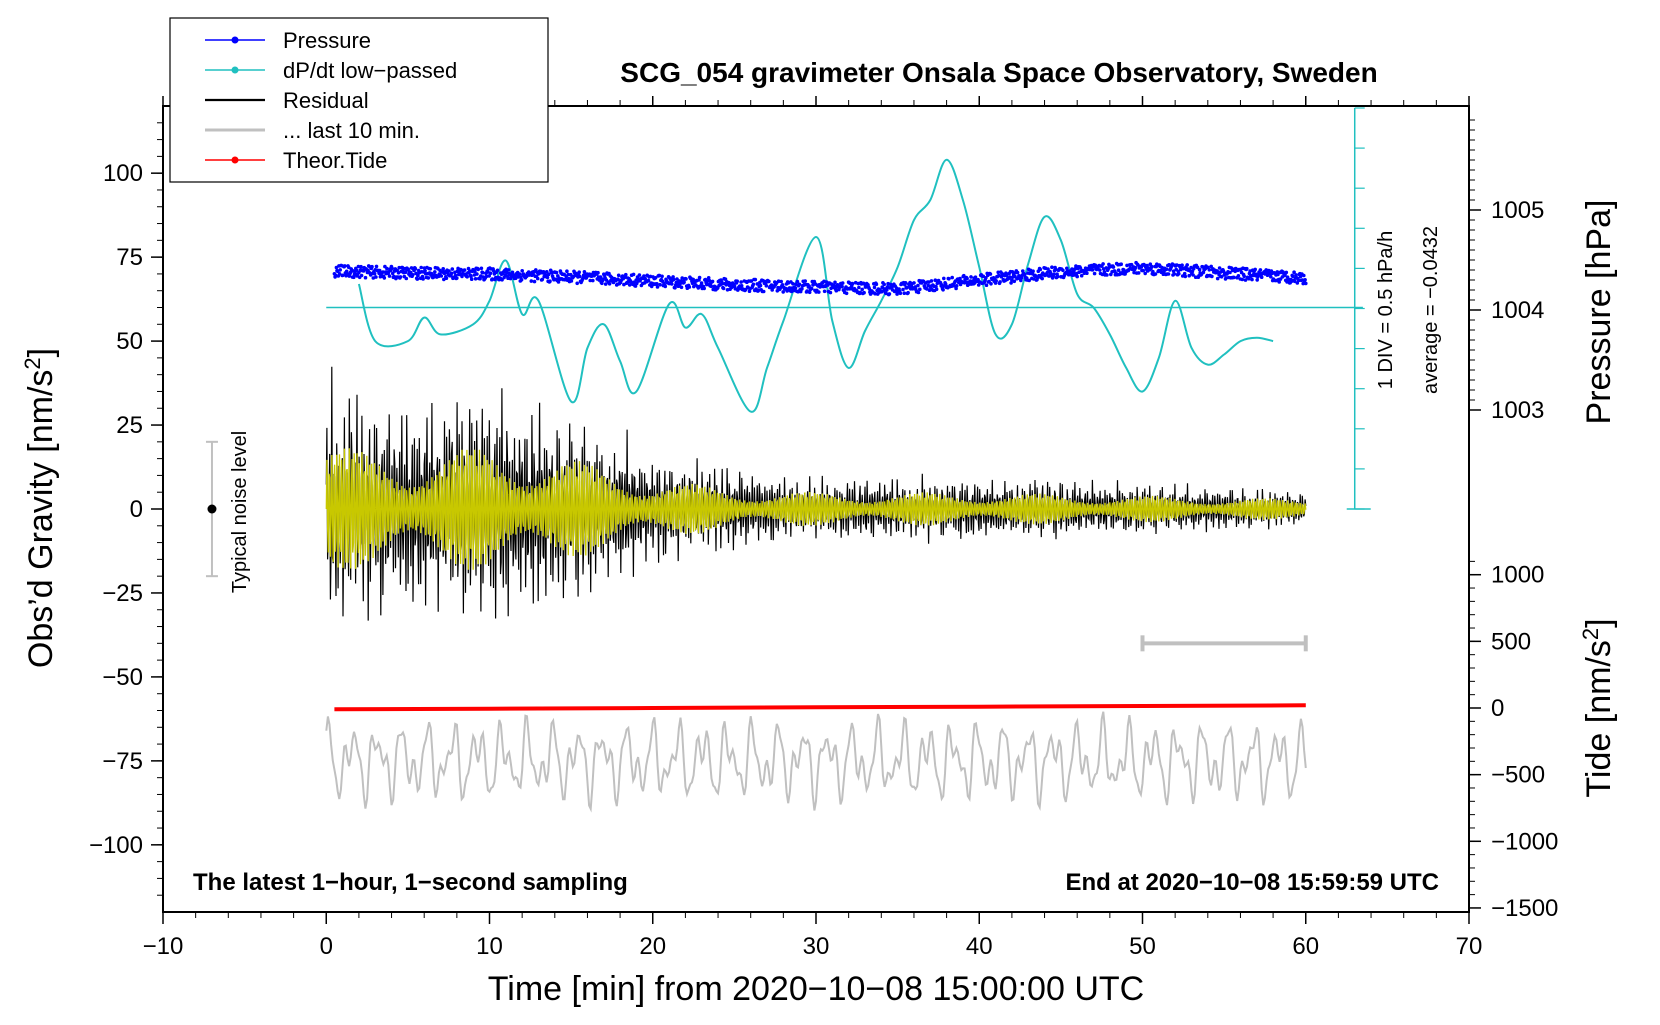 The image size is (1660, 1025). What do you see at coordinates (816, 493) in the screenshot?
I see `residual-line` at bounding box center [816, 493].